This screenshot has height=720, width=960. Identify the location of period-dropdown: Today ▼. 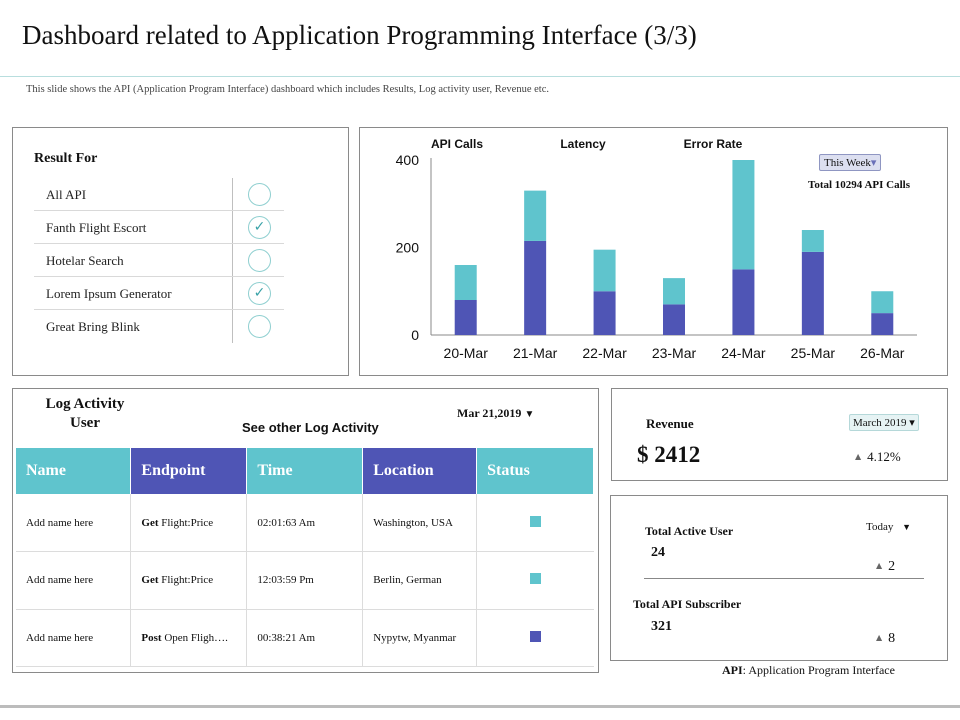
(888, 527).